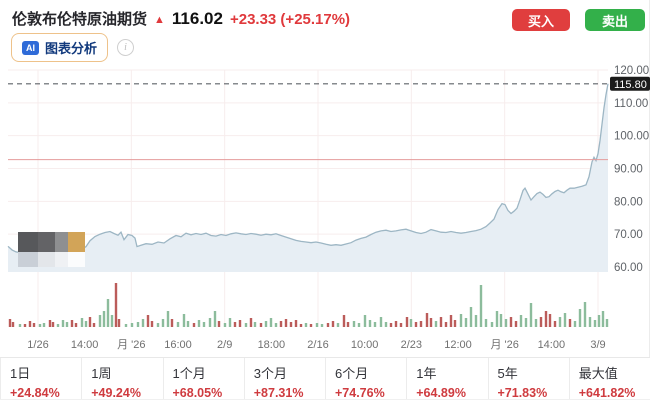 Image resolution: width=650 pixels, height=400 pixels. Describe the element at coordinates (448, 379) in the screenshot. I see `tab-1y: 1年 +64.89%` at that location.